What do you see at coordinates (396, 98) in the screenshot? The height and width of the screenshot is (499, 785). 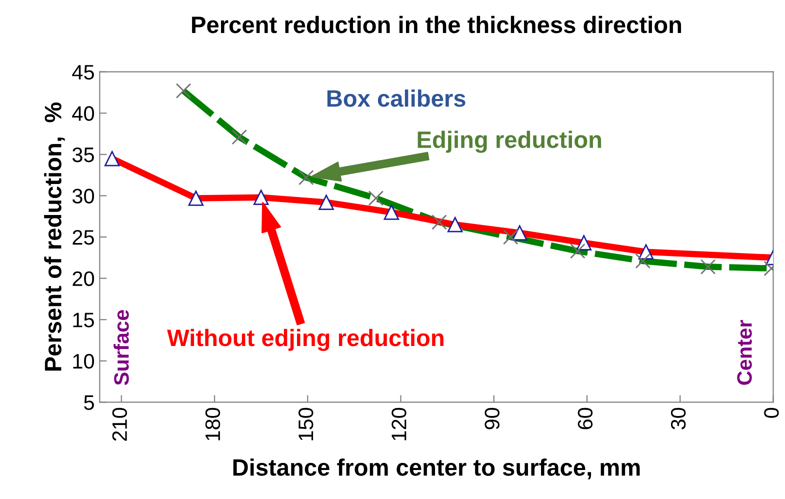 I see `annotation: Box calibers` at bounding box center [396, 98].